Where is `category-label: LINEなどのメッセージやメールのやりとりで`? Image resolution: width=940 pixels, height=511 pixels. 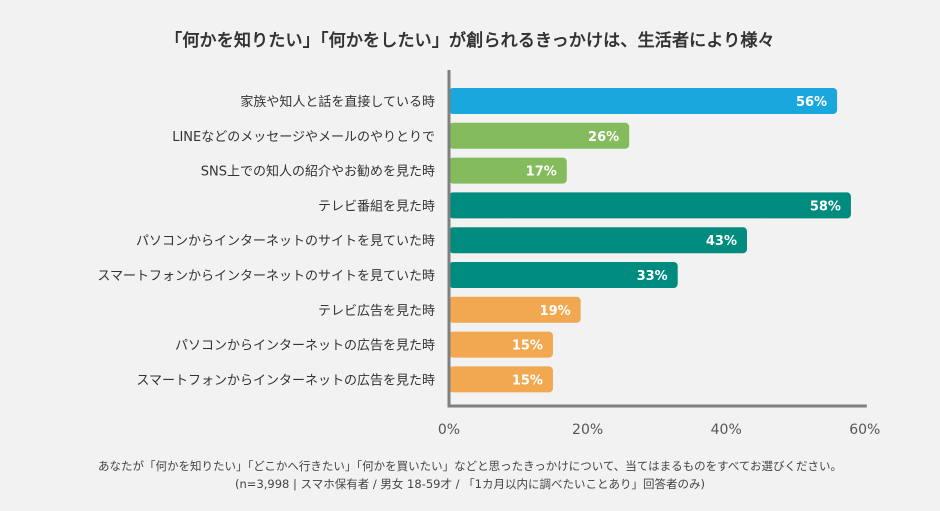
category-label: LINEなどのメッセージやメールのやりとりで is located at coordinates (303, 137).